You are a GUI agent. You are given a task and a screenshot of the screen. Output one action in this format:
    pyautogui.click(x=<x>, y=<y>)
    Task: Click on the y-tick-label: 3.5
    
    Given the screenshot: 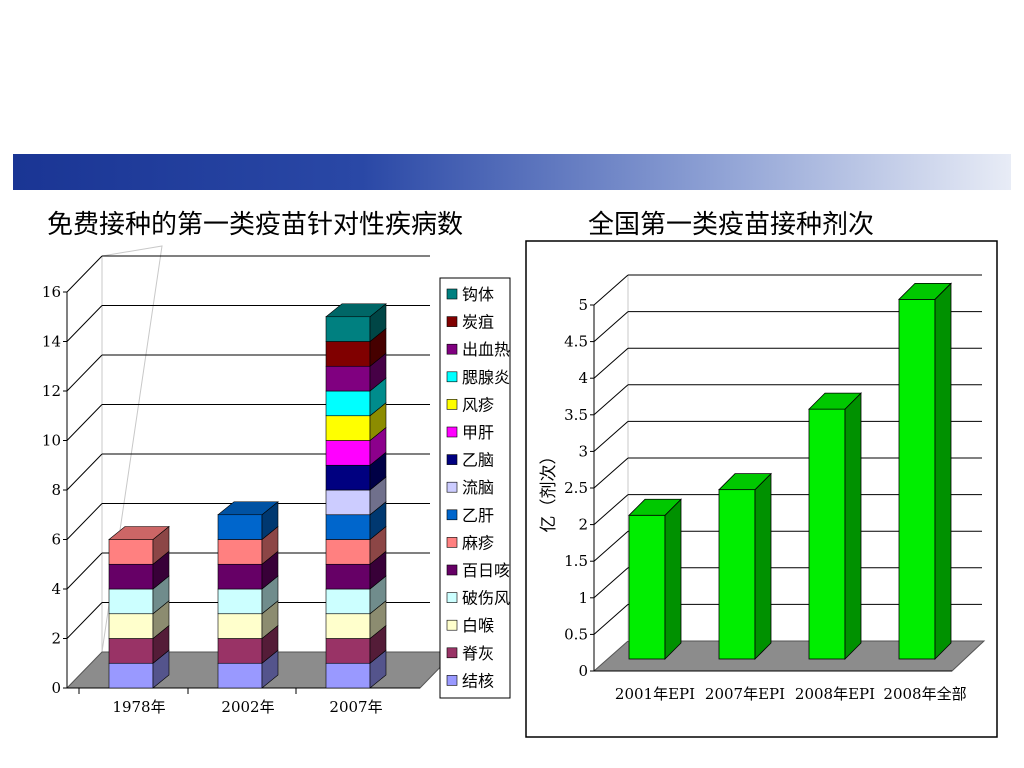 What is the action you would take?
    pyautogui.click(x=576, y=415)
    